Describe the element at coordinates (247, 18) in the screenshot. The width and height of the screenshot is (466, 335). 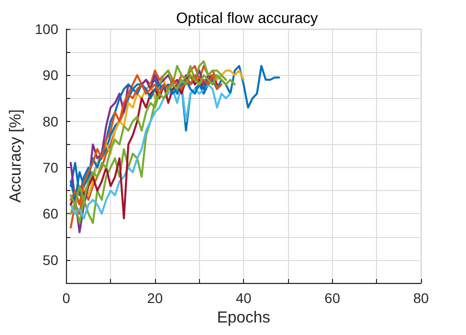
I see `chart-title: Optical flow accuracy` at that location.